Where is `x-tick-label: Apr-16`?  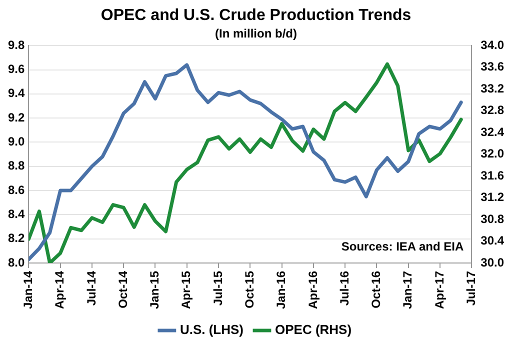
x-tick-label: Apr-16 is located at coordinates (313, 289).